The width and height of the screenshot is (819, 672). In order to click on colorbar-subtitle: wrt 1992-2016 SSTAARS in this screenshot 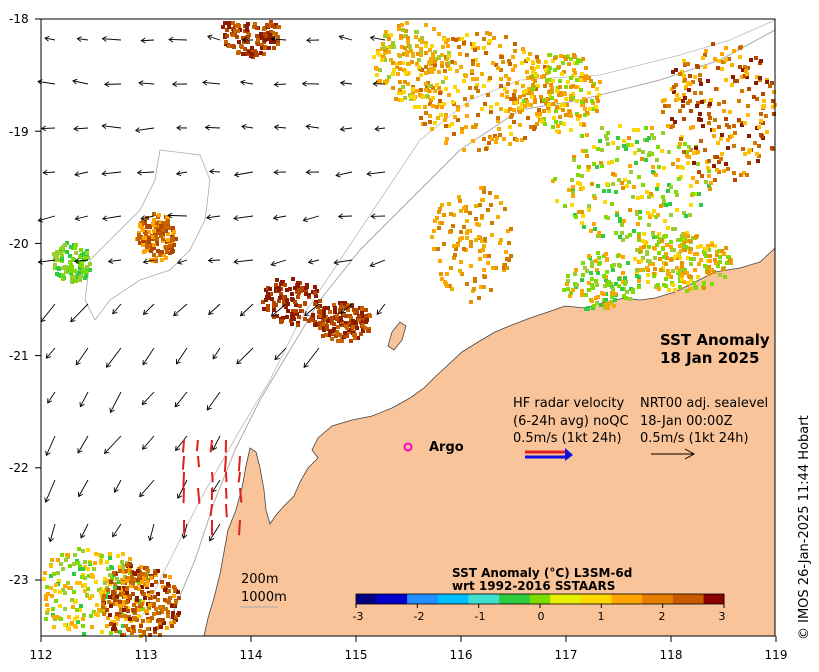, I will do `click(534, 586)`.